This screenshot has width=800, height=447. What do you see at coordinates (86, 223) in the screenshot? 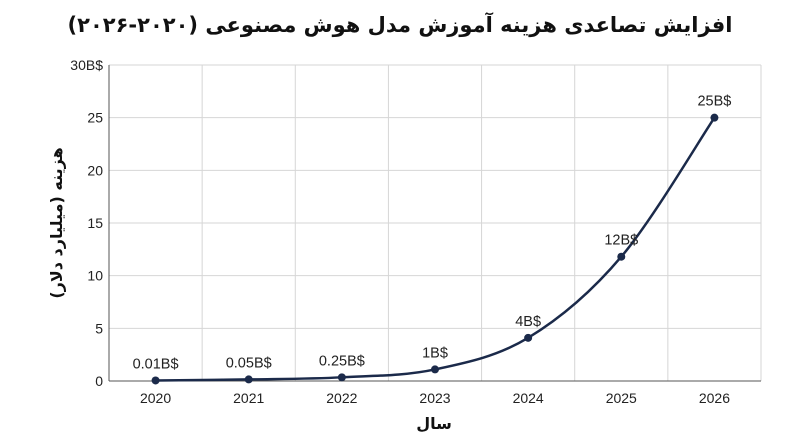
I see `y-tick-labels: 0 5 10 15 20 25 30B$` at bounding box center [86, 223].